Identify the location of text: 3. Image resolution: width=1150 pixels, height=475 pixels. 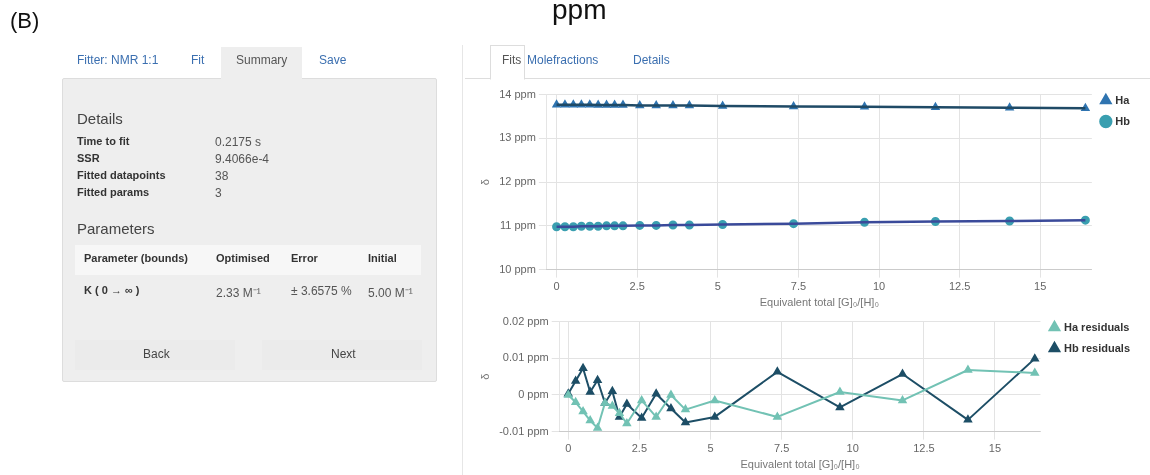
(218, 193).